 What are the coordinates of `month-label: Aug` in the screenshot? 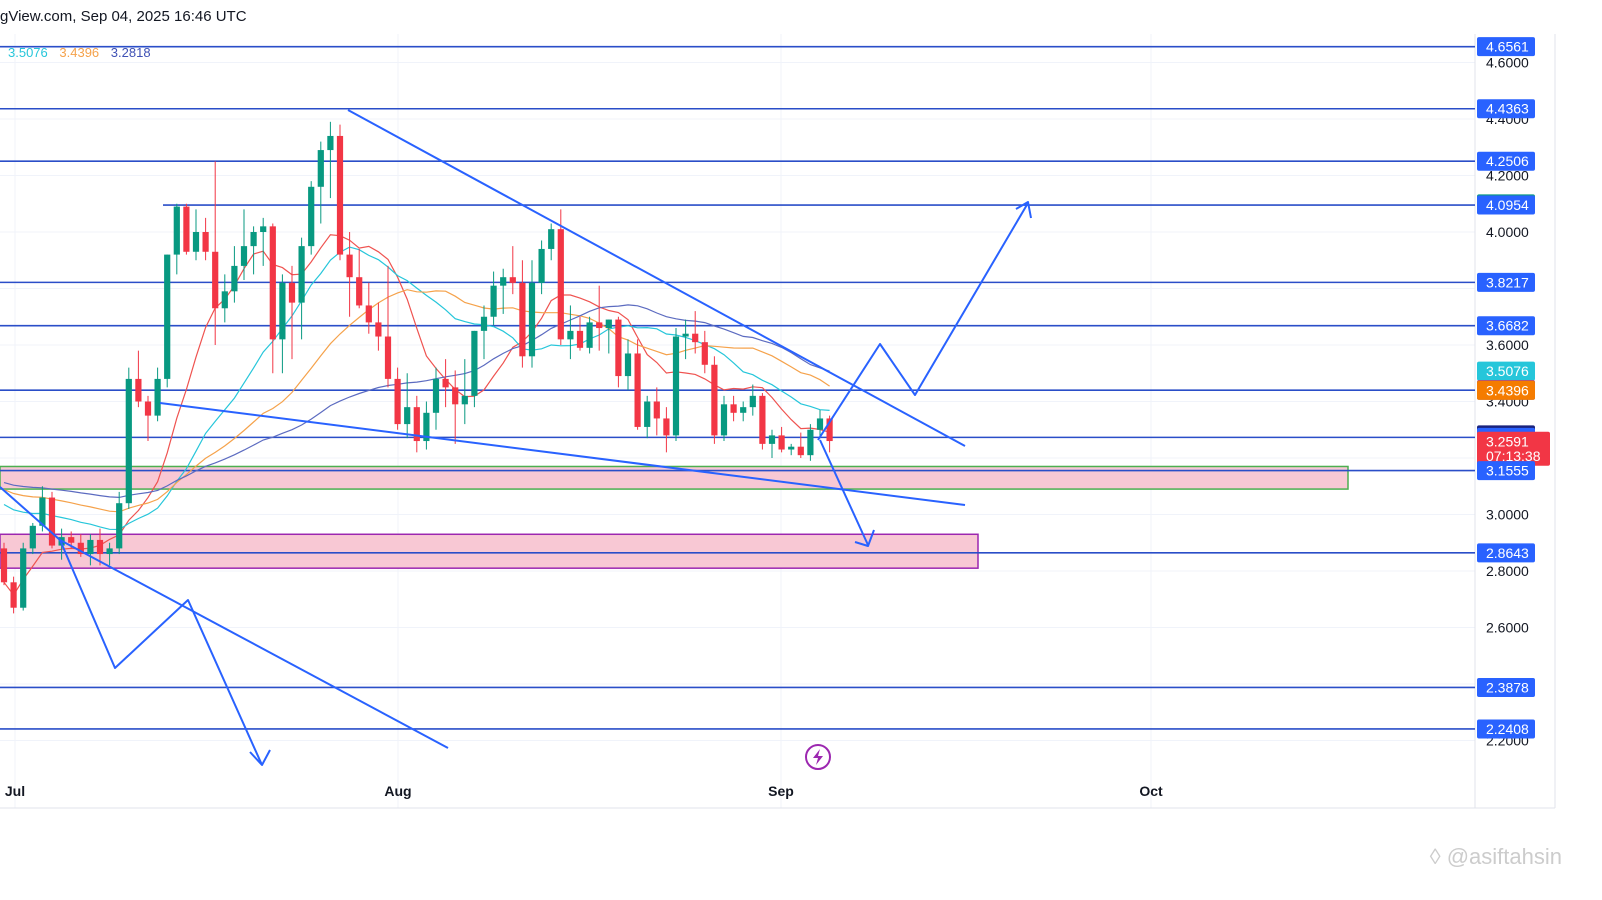 It's located at (397, 791).